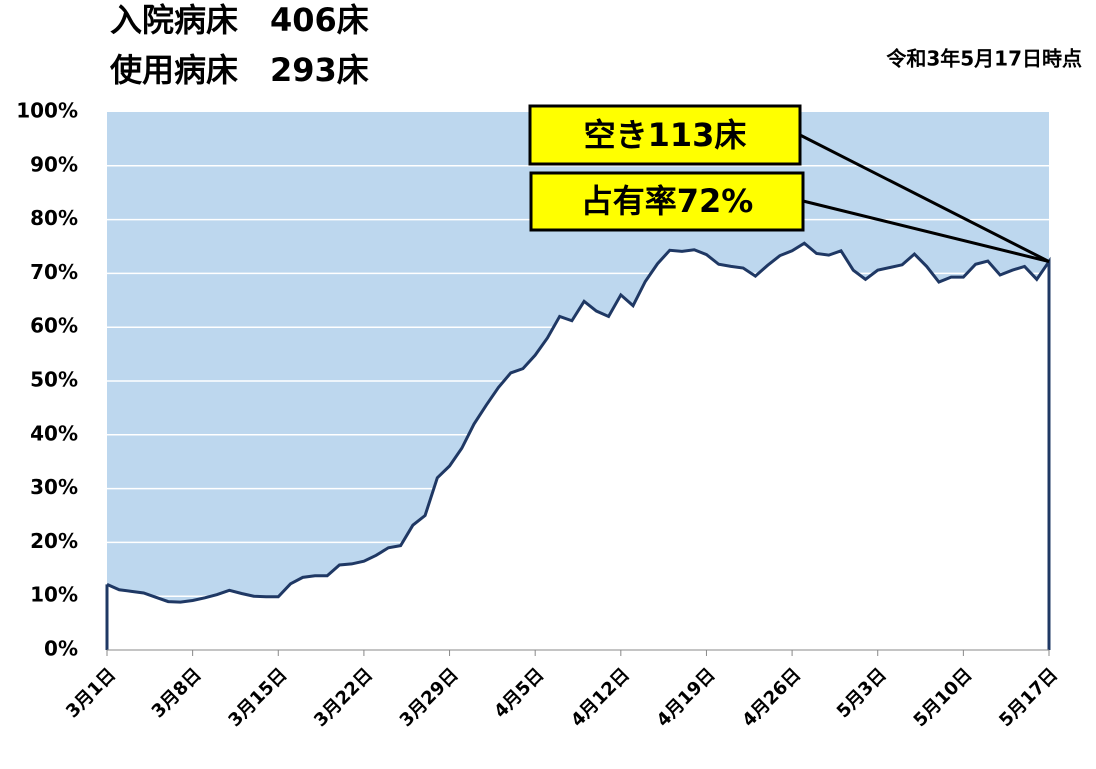 Image resolution: width=1096 pixels, height=769 pixels. Describe the element at coordinates (54, 272) in the screenshot. I see `y-tick-label: 70%` at that location.